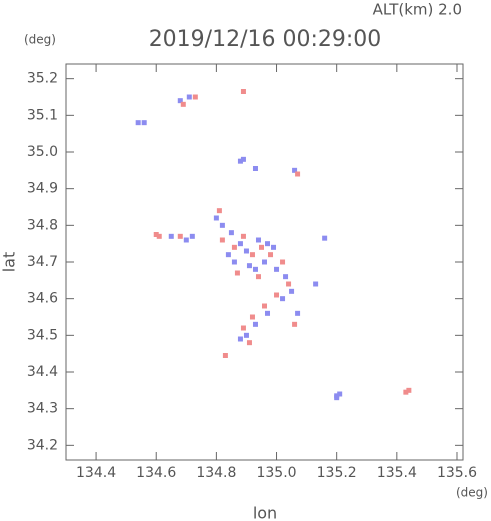 Image resolution: width=491 pixels, height=521 pixels. Describe the element at coordinates (417, 10) in the screenshot. I see `annotation: ALT(km) 2.0` at that location.